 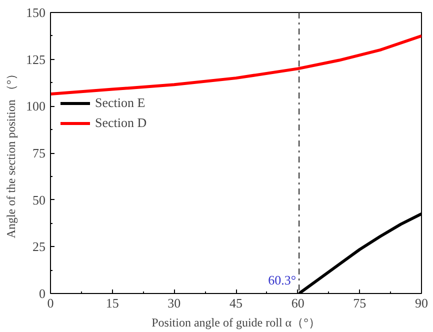 I want to click on ref-line-label: 60.3°, so click(x=282, y=280).